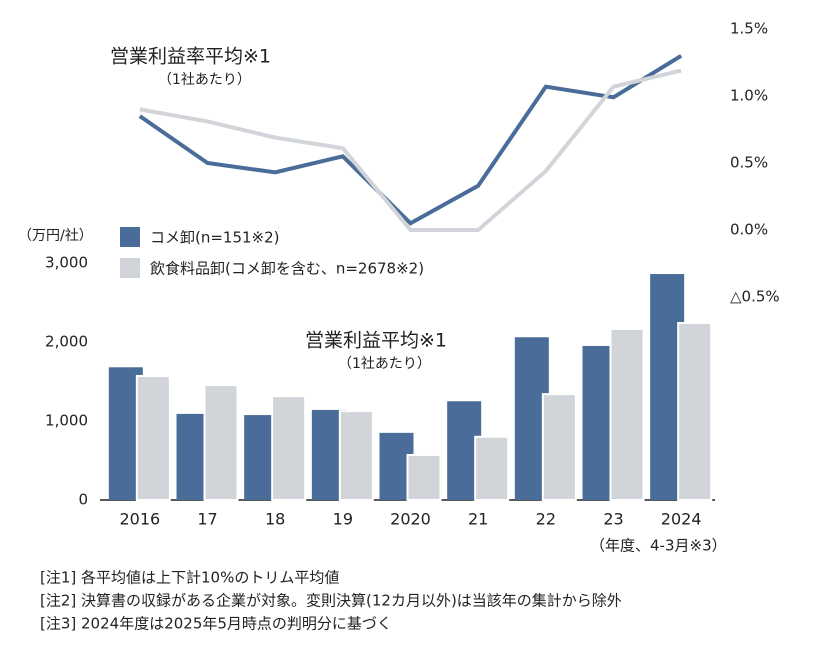 The width and height of the screenshot is (817, 657). I want to click on y-axis-label: （万円/社）, so click(55, 236).